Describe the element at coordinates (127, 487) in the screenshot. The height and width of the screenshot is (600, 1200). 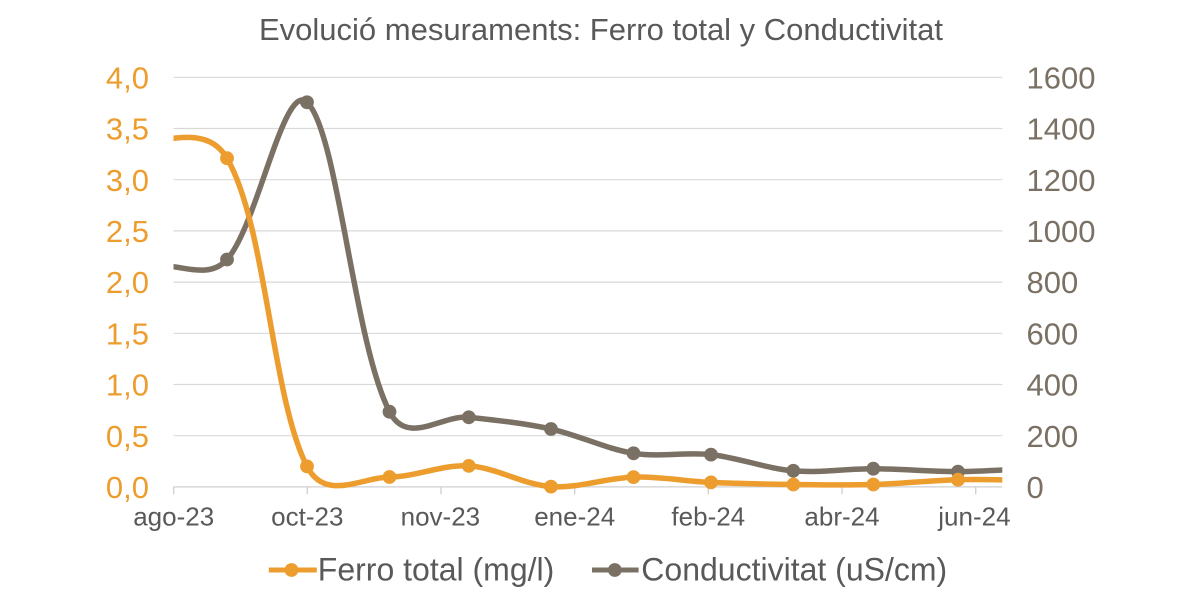
I see `svg-text: 0,0` at that location.